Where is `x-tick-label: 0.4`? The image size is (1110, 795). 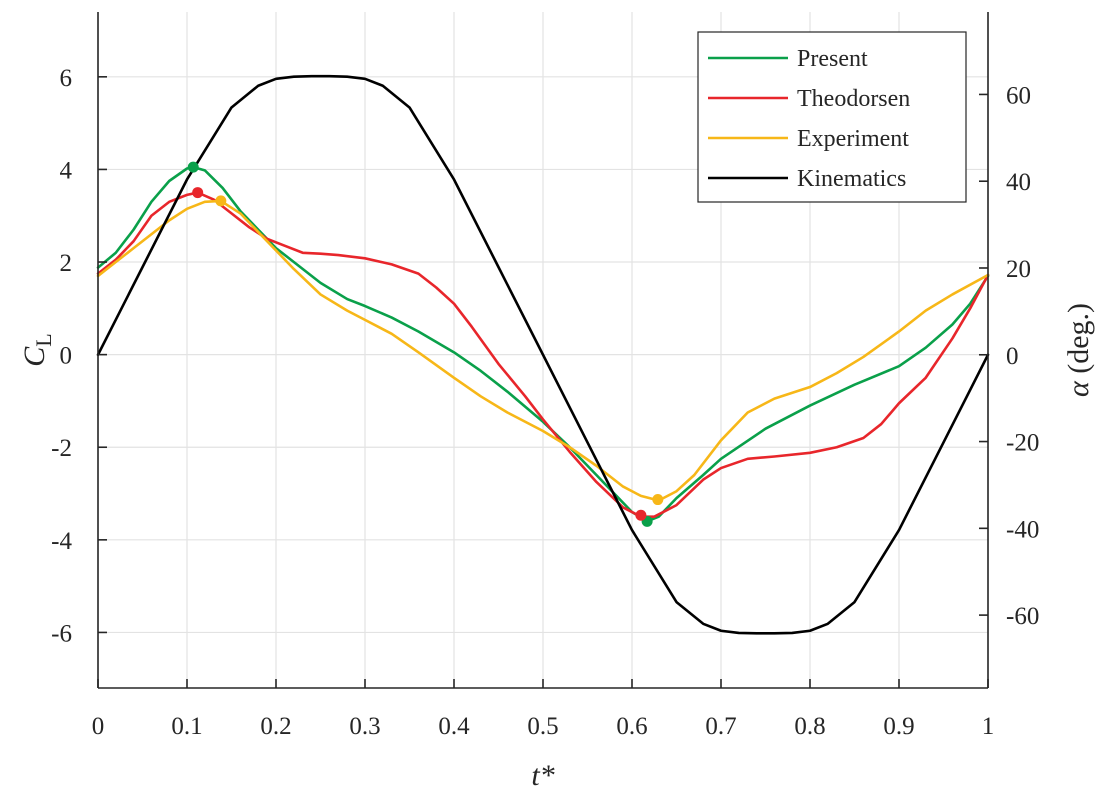
x-tick-label: 0.4 is located at coordinates (454, 726).